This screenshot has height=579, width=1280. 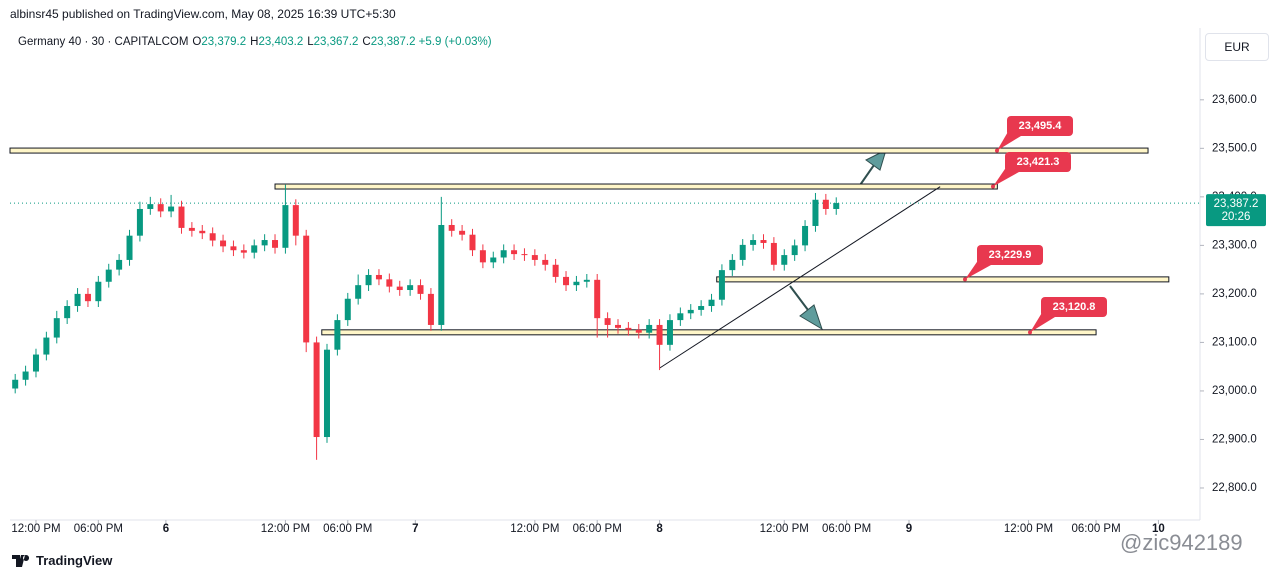 What do you see at coordinates (1234, 439) in the screenshot?
I see `y-tick-label: 22,900.0` at bounding box center [1234, 439].